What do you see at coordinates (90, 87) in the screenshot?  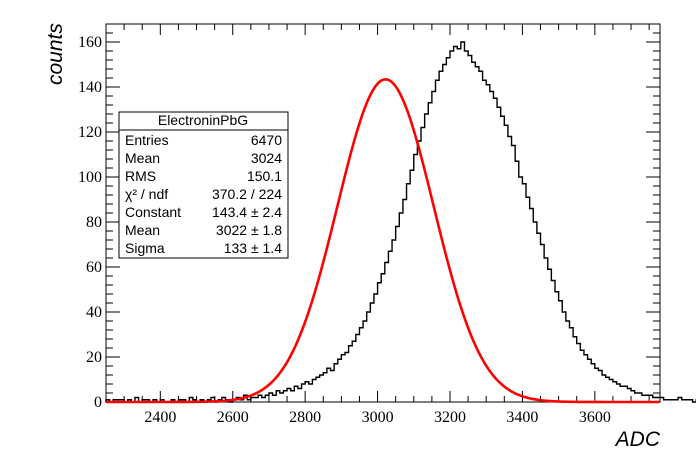 I see `y-tick-label: 140` at bounding box center [90, 87].